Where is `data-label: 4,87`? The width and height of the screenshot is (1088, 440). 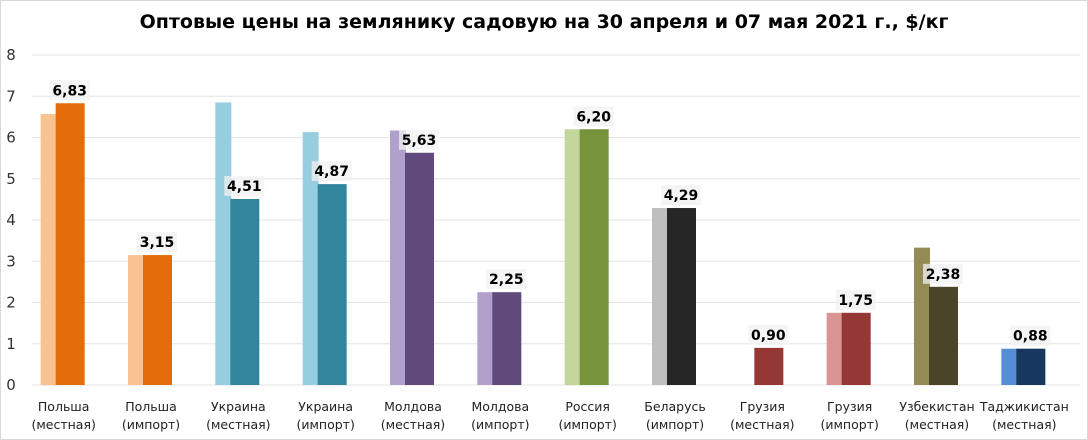
data-label: 4,87 is located at coordinates (331, 172).